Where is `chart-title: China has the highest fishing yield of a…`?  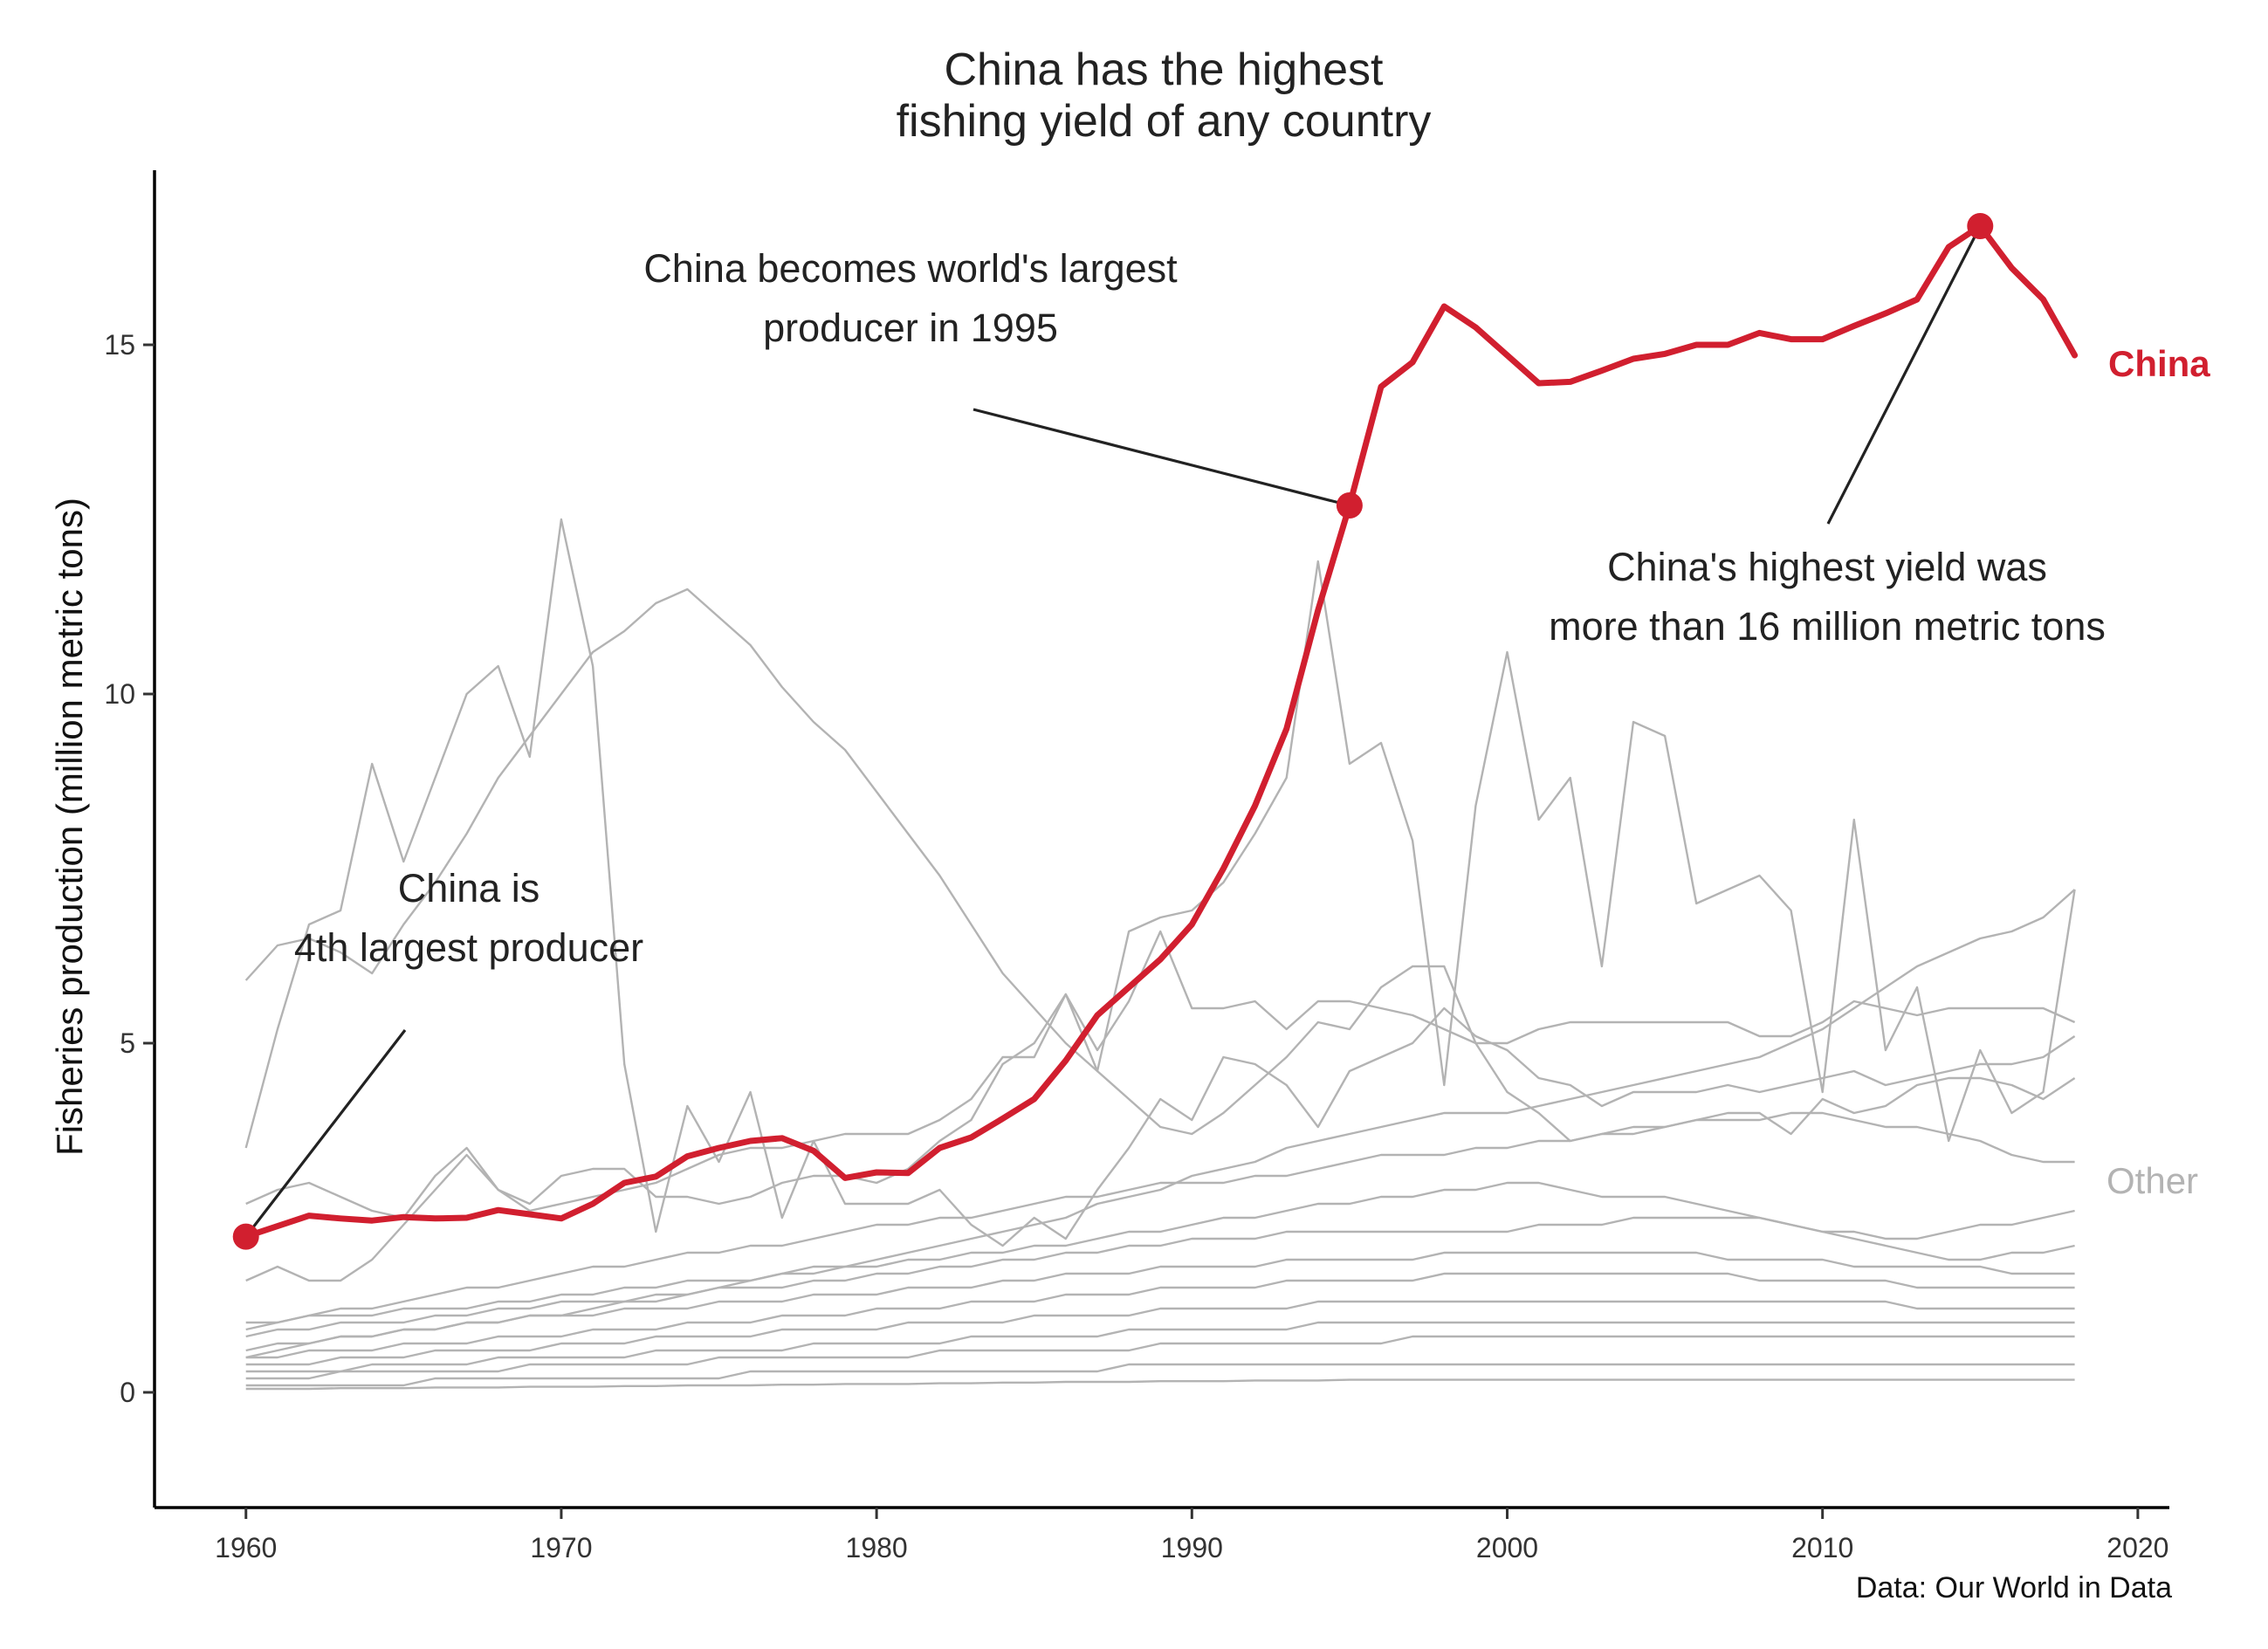 chart-title: China has the highest fishing yield of a… is located at coordinates (1164, 96).